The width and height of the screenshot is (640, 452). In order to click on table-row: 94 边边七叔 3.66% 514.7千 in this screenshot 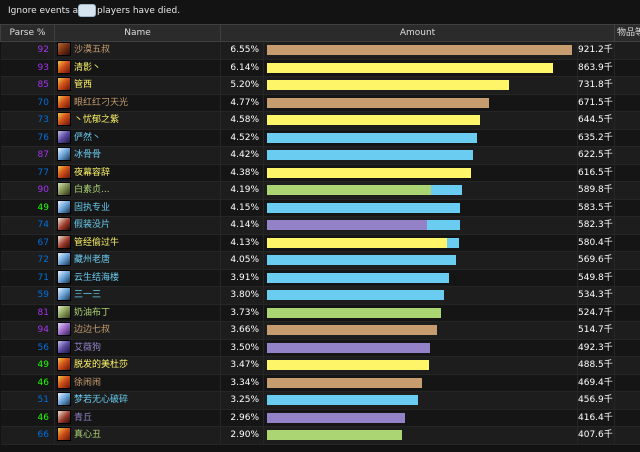, I will do `click(320, 330)`.